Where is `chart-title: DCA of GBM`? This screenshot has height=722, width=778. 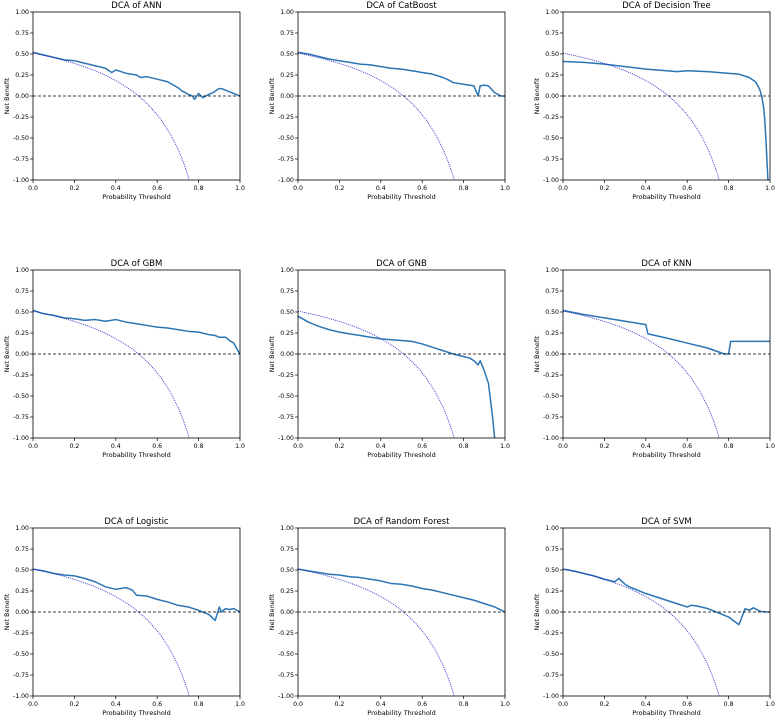
chart-title: DCA of GBM is located at coordinates (137, 264).